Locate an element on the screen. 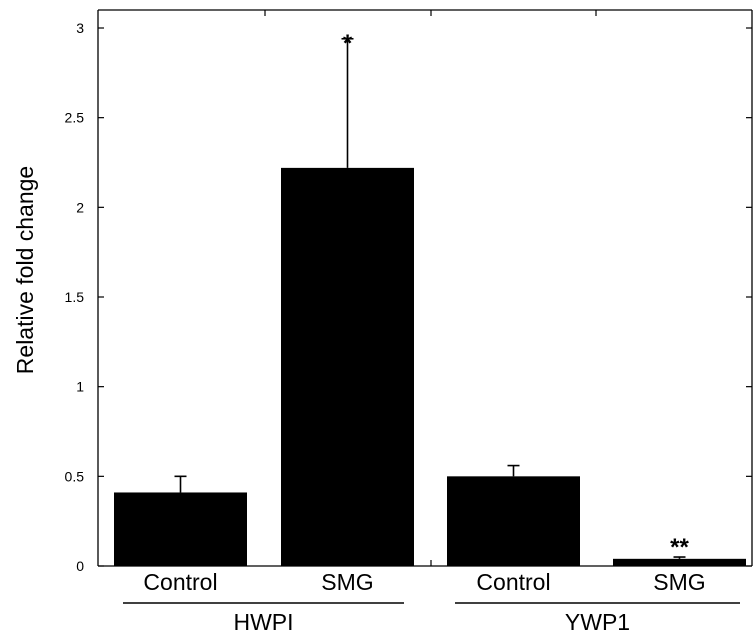  y-tick-label: 3 is located at coordinates (80, 28).